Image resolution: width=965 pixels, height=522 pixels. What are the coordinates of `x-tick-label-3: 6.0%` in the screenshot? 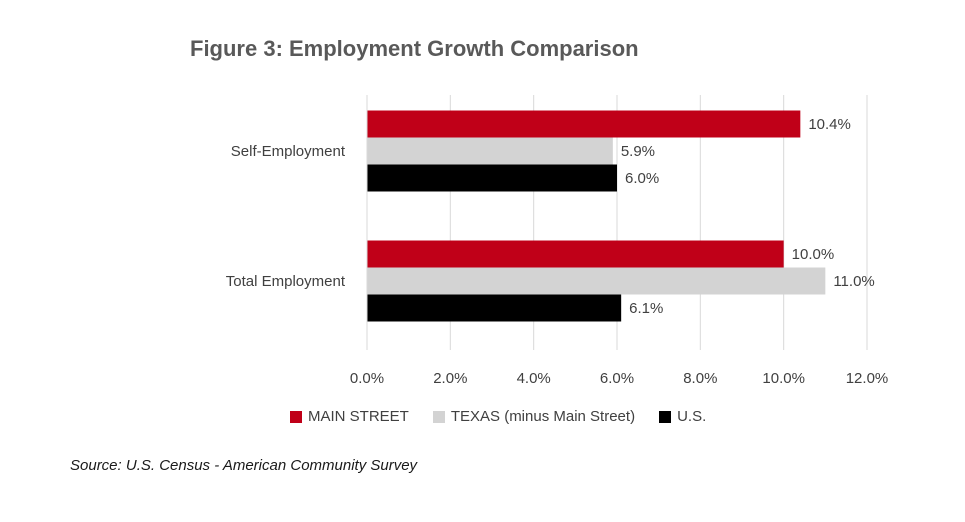 It's located at (617, 378).